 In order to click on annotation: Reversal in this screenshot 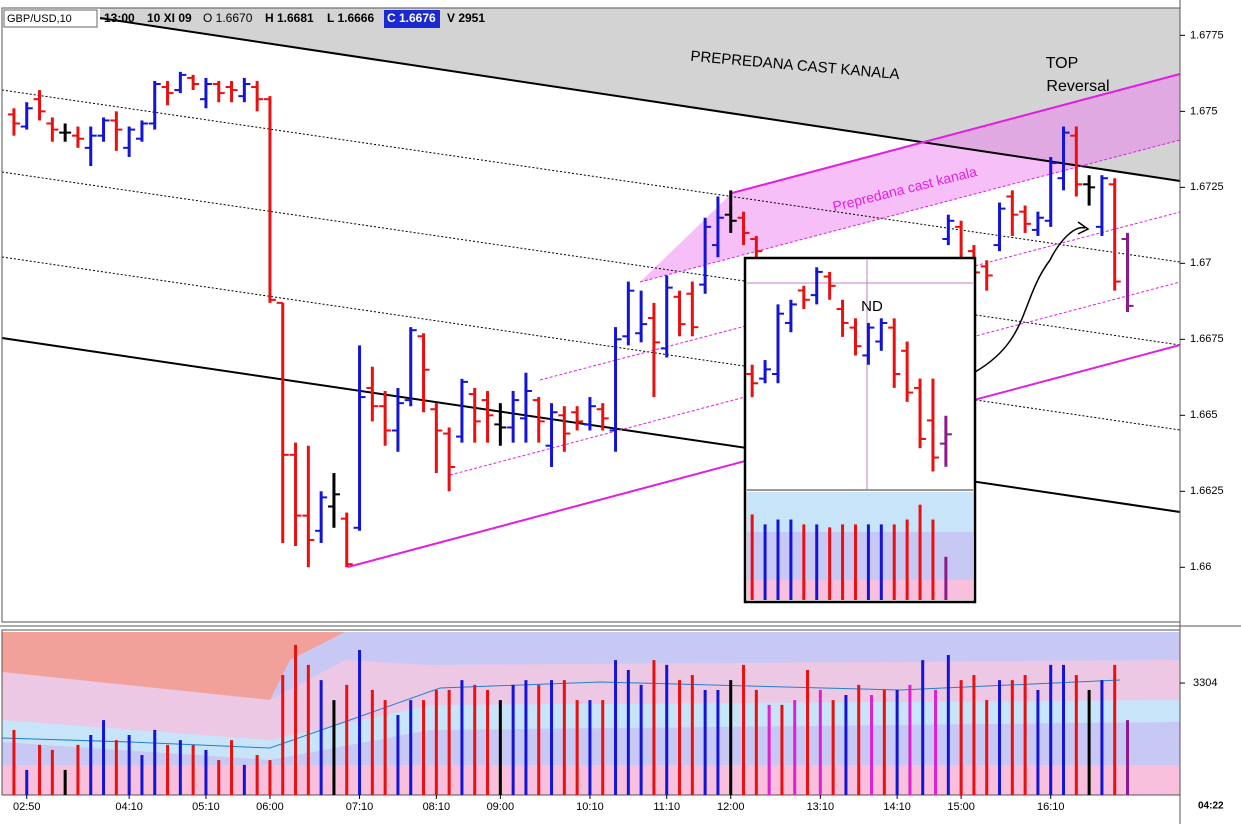, I will do `click(1077, 86)`.